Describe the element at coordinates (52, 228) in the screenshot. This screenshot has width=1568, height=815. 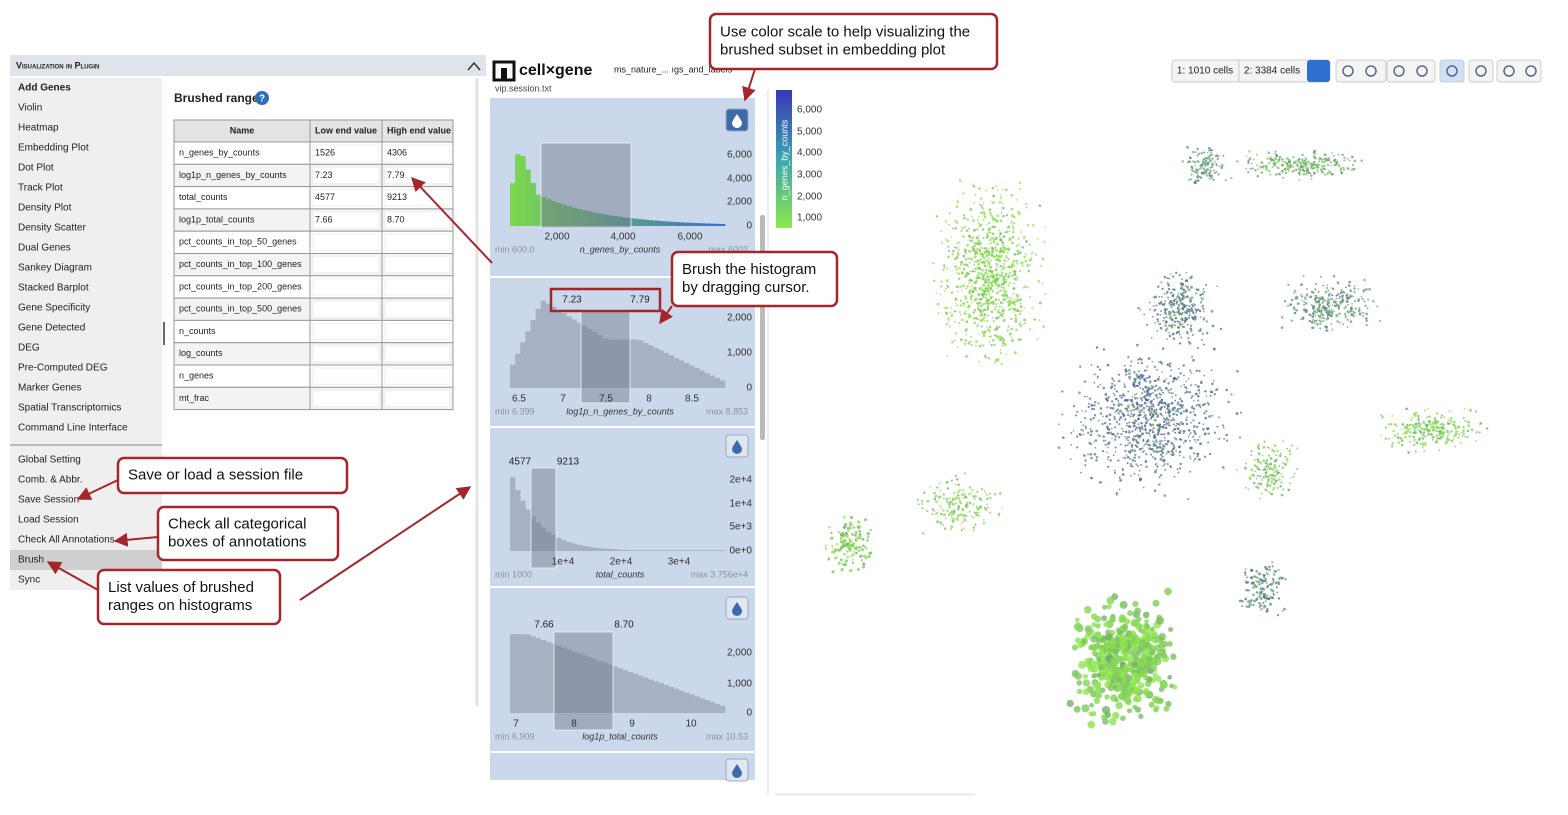
I see `menu-item: Density Scatter` at that location.